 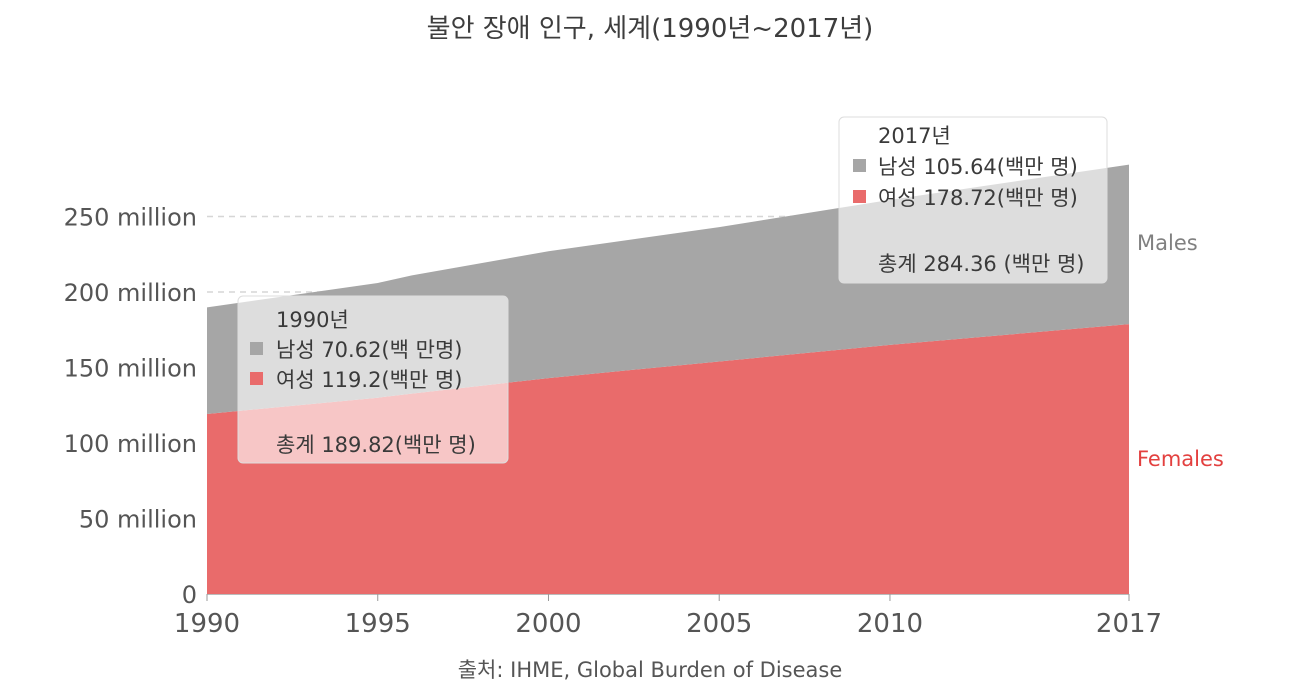 I want to click on tooltip-1990-female-swatch, so click(x=256, y=378).